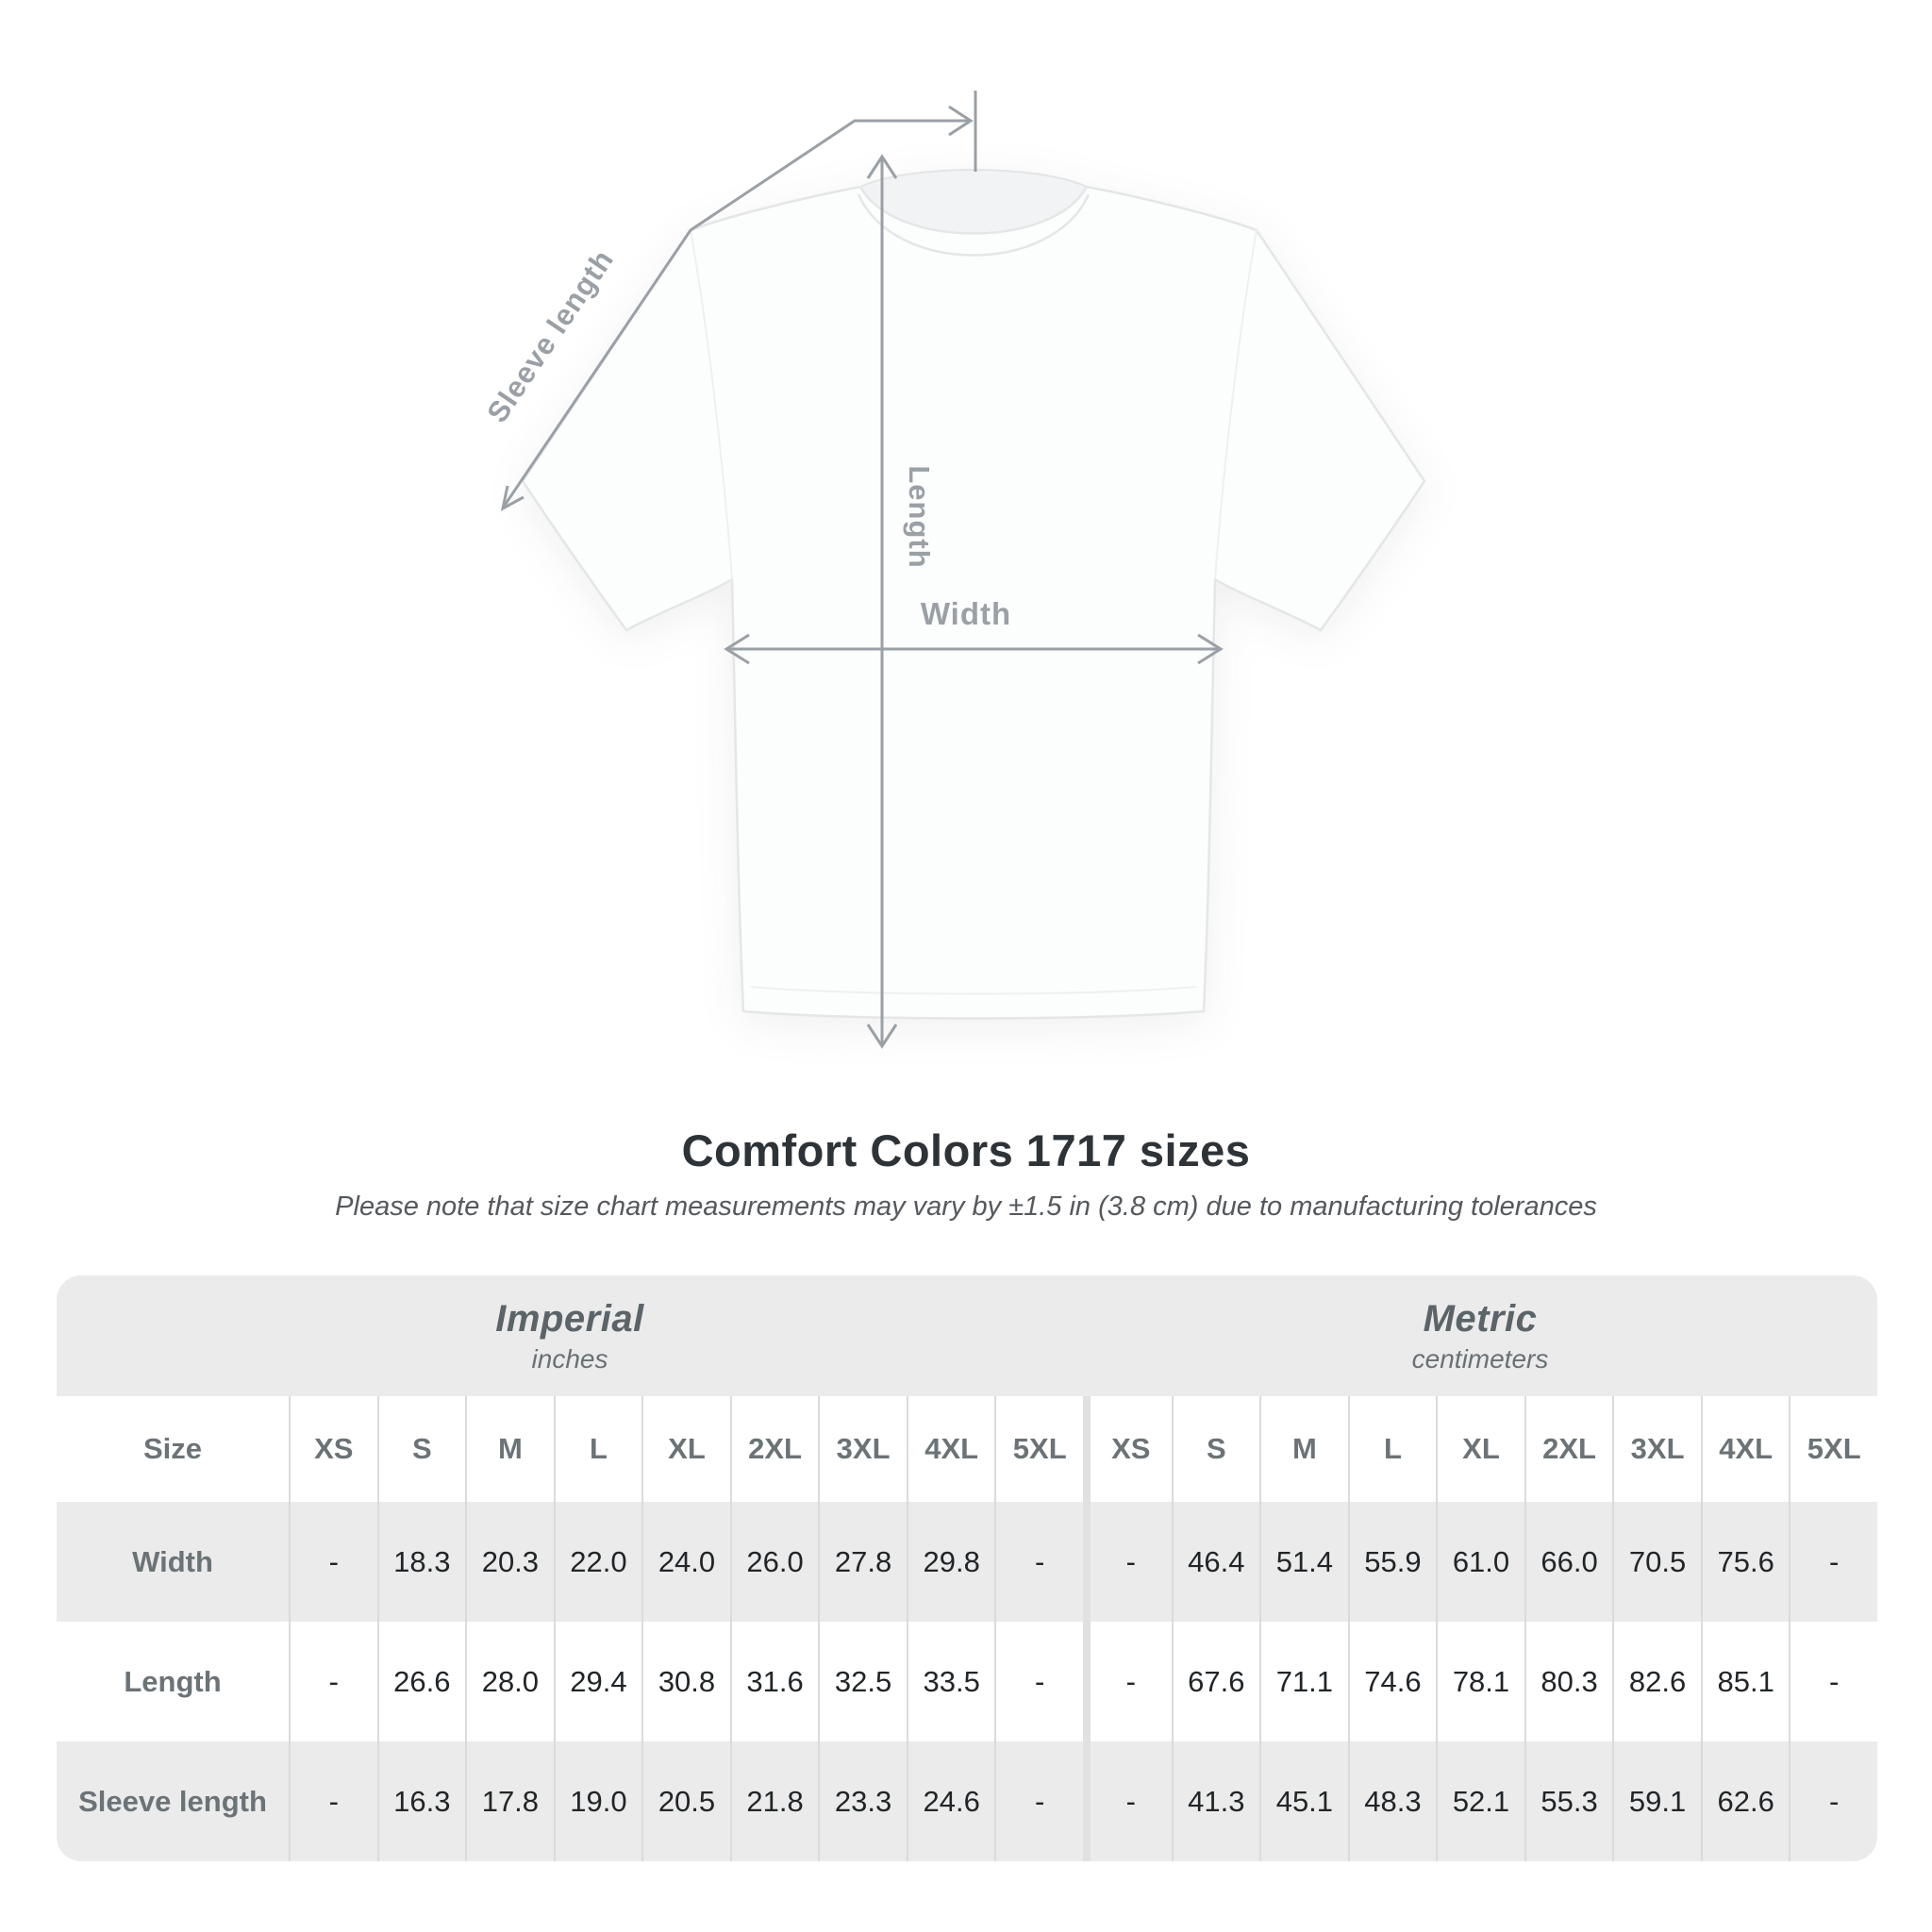  I want to click on value-cell-imperial: 21.8, so click(774, 1801).